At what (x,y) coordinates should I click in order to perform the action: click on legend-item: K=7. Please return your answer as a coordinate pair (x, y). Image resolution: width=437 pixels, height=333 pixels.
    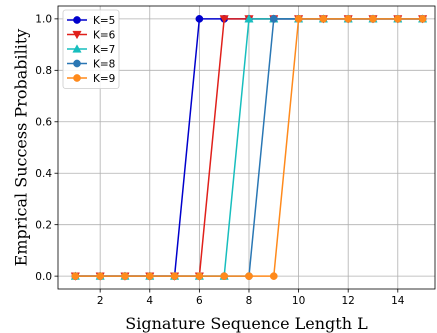
    Looking at the image, I should click on (91, 50).